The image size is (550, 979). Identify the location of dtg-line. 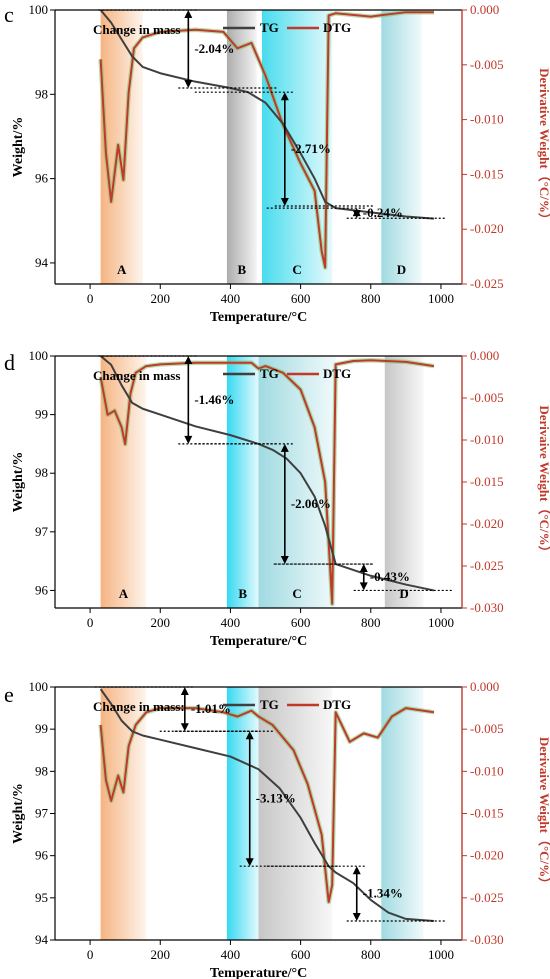
(267, 805).